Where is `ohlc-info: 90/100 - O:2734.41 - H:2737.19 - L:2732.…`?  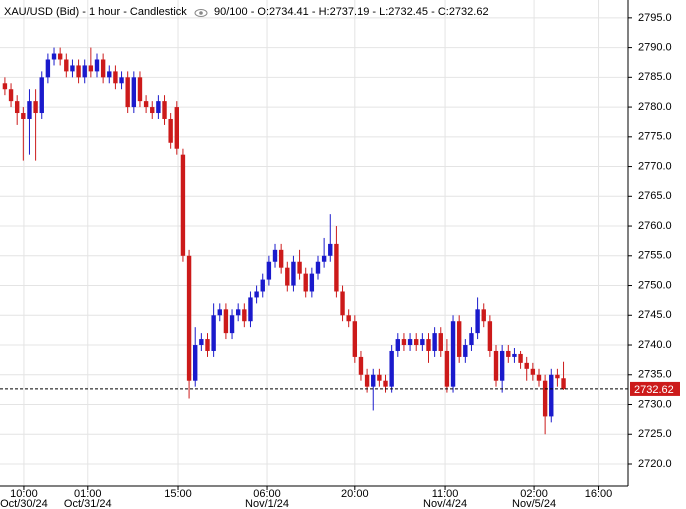 ohlc-info: 90/100 - O:2734.41 - H:2737.19 - L:2732.… is located at coordinates (351, 12).